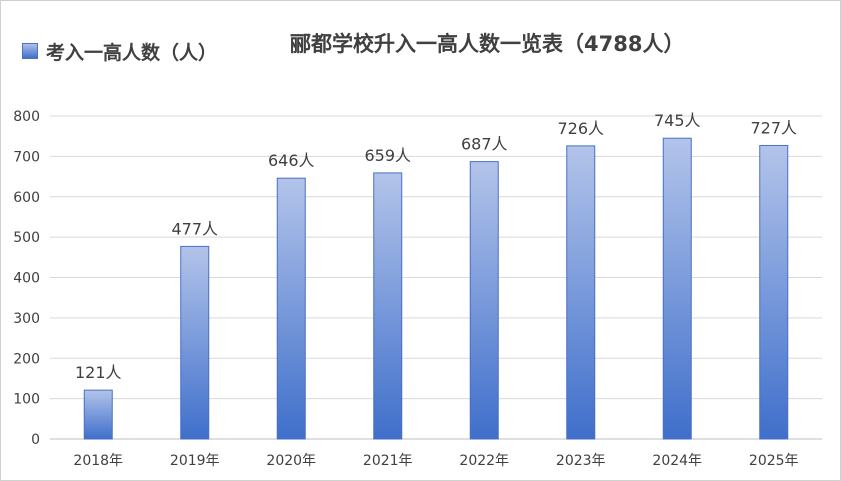  I want to click on data-label: 646人, so click(291, 160).